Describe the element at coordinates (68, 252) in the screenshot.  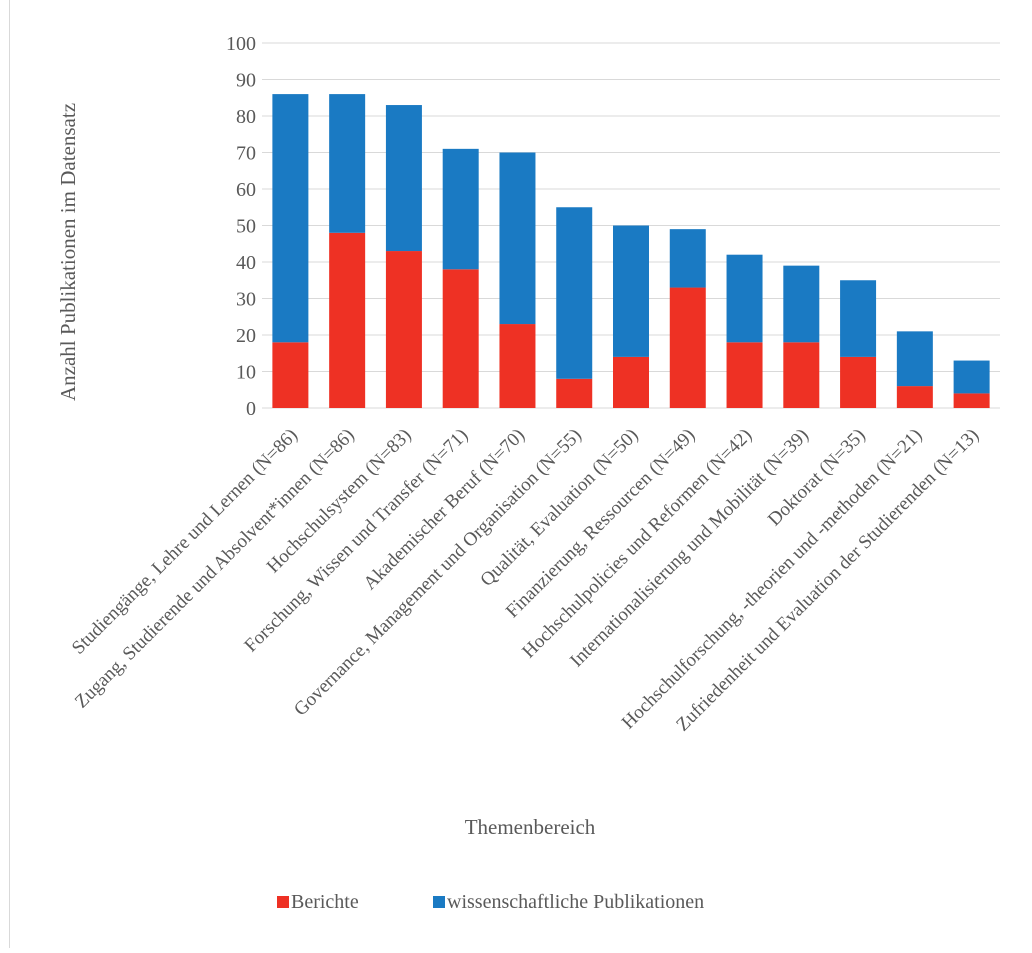
I see `y-axis-title: Anzahl Publikationen im Datensatz` at that location.